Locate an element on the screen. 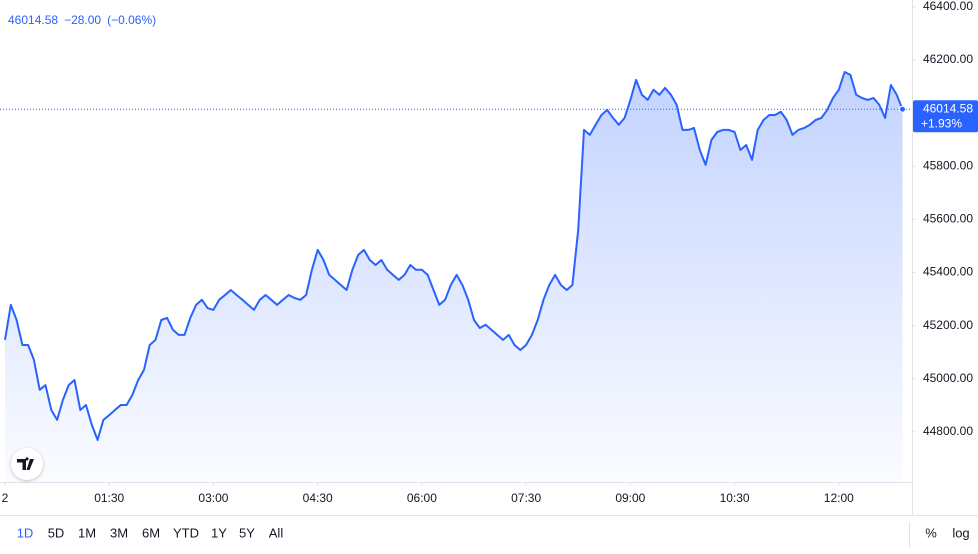  x-tick-label: 01:30 is located at coordinates (109, 498).